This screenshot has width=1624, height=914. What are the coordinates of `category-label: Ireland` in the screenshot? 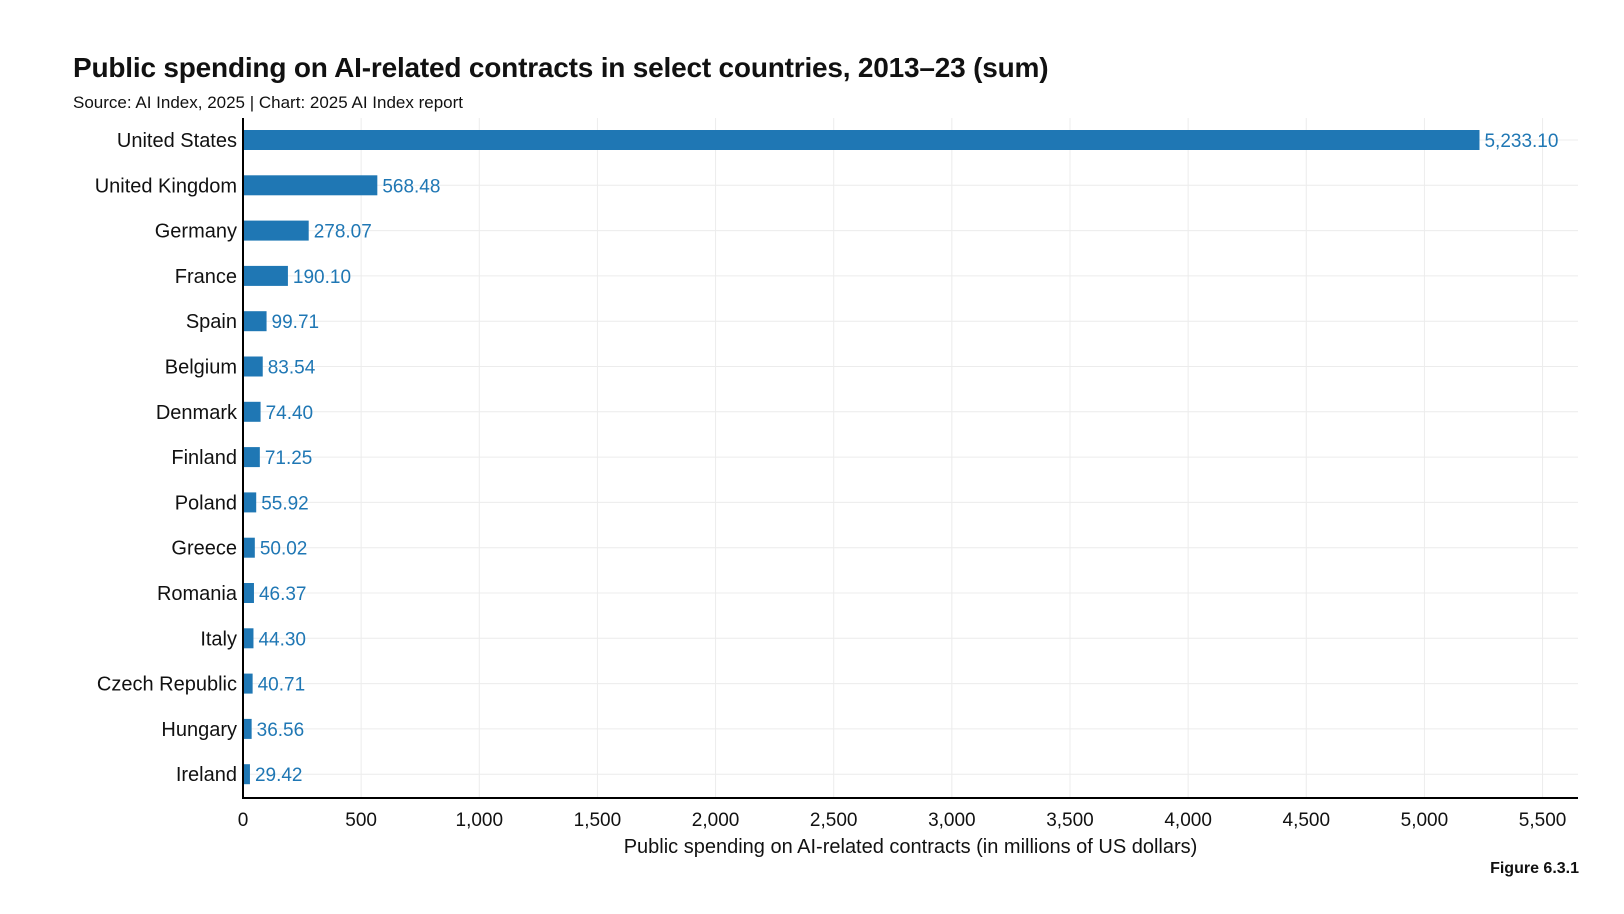 It's located at (206, 775).